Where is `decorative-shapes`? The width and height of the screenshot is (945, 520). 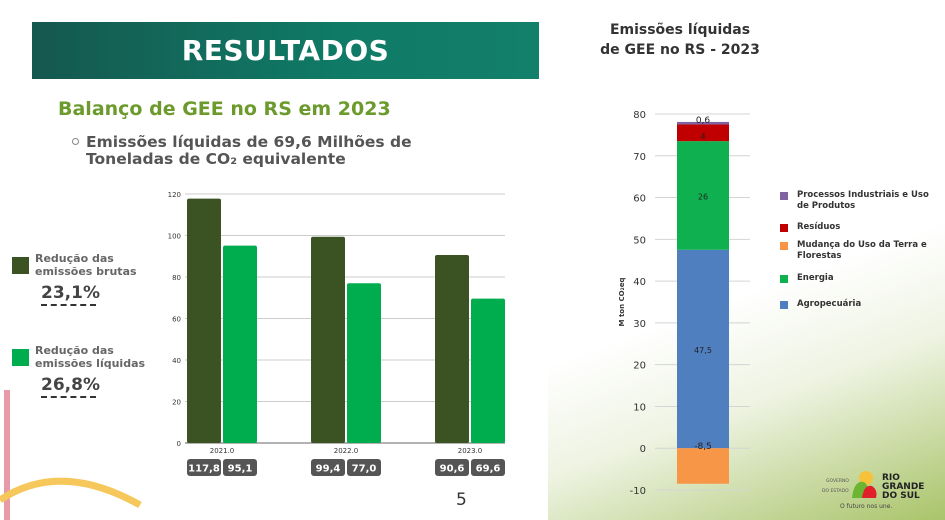 decorative-shapes is located at coordinates (71, 455).